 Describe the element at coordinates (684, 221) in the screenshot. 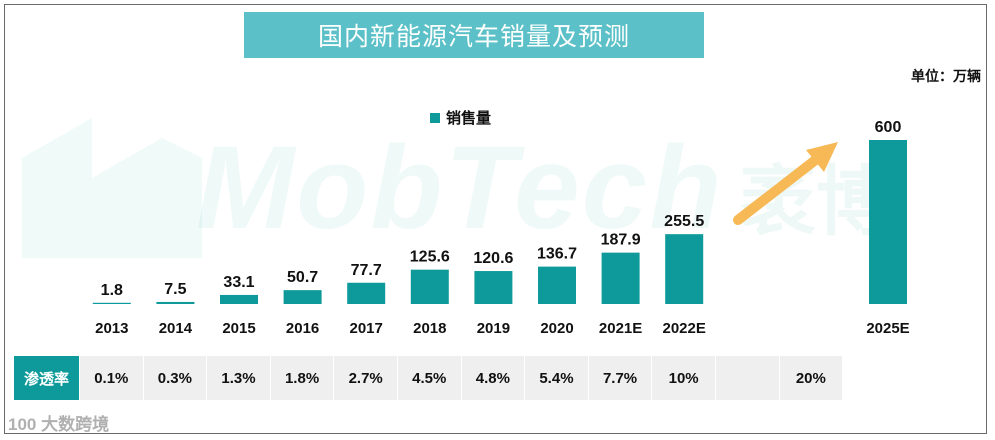

I see `value-label-2022E: 255.5` at that location.